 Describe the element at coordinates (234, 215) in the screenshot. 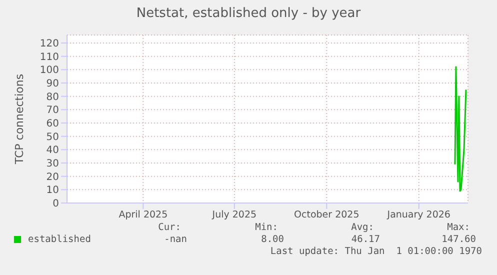

I see `x-tick-label: July 2025` at that location.